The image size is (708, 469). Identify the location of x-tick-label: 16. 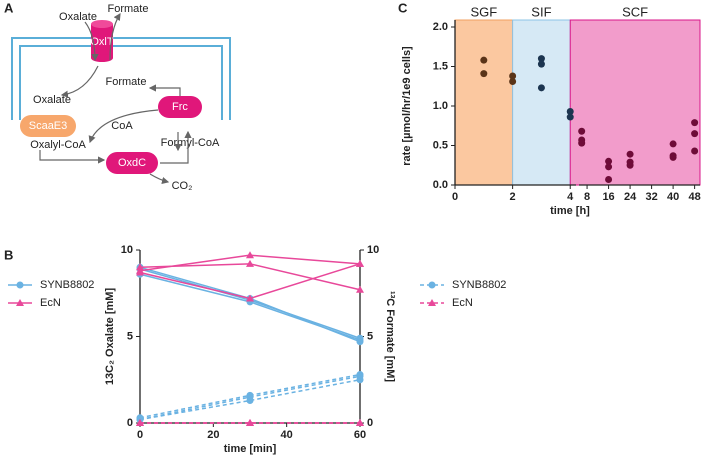
(608, 197).